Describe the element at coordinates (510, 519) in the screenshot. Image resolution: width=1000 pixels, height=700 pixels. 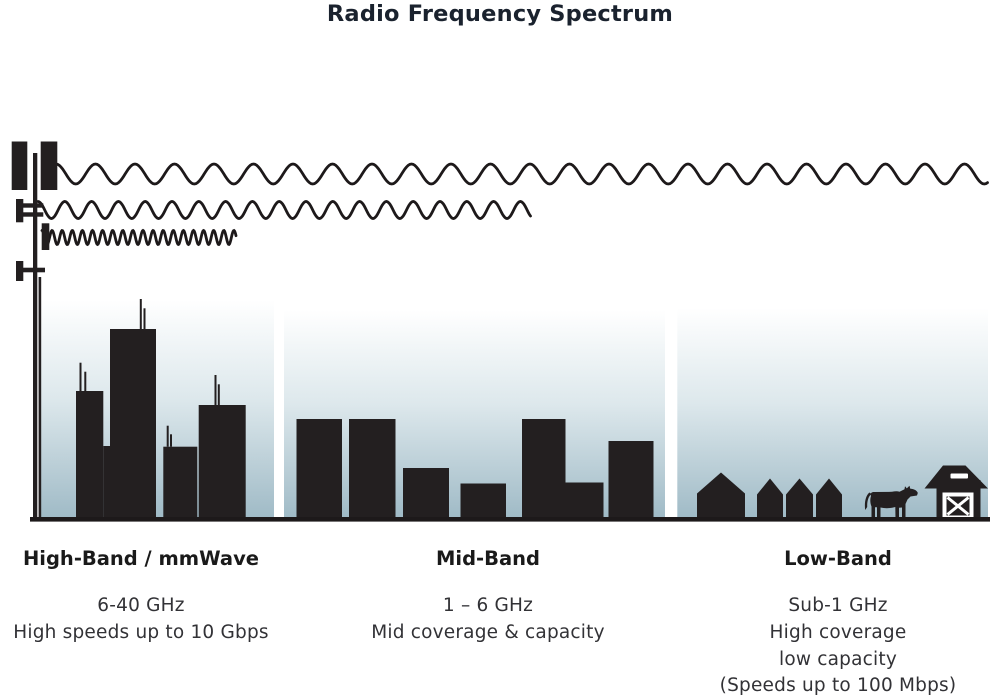
I see `ground-line` at that location.